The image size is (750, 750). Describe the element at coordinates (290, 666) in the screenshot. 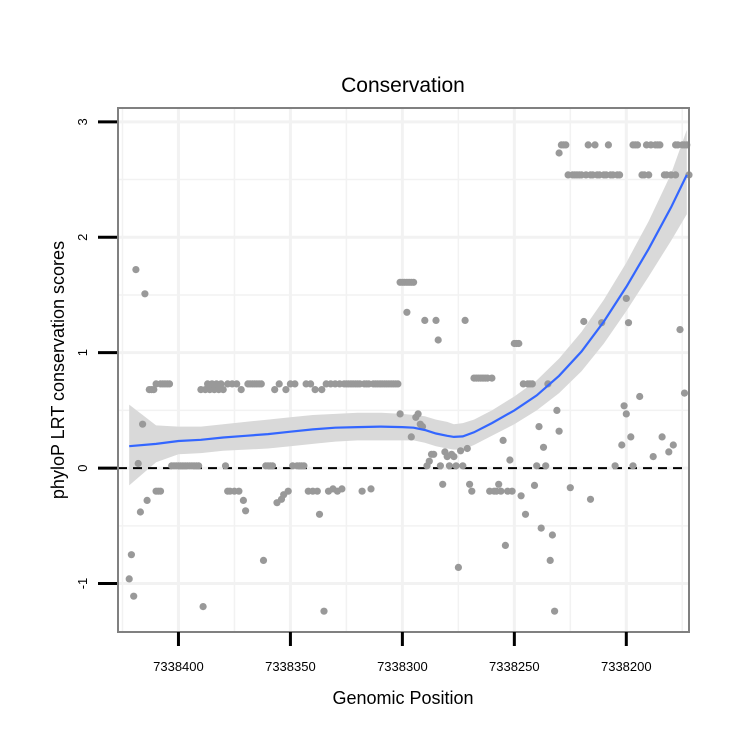

I see `x-tick-label: 7338350` at that location.